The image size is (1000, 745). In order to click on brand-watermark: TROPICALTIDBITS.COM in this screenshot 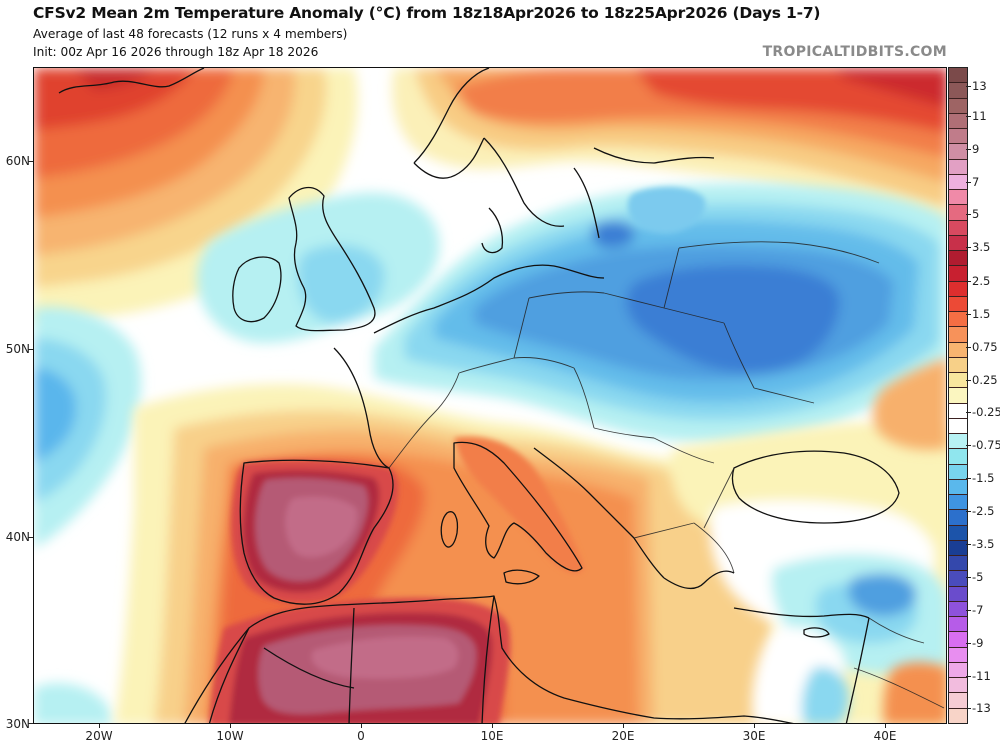, I will do `click(854, 52)`.